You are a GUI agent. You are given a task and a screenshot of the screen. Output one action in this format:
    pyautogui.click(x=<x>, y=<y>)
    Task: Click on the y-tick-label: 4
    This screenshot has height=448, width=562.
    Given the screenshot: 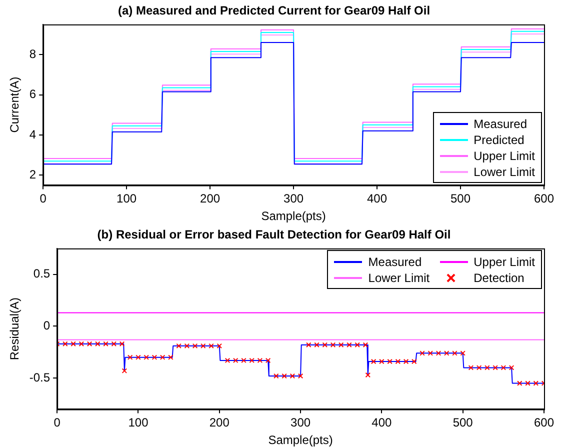 What is the action you would take?
    pyautogui.click(x=32, y=134)
    